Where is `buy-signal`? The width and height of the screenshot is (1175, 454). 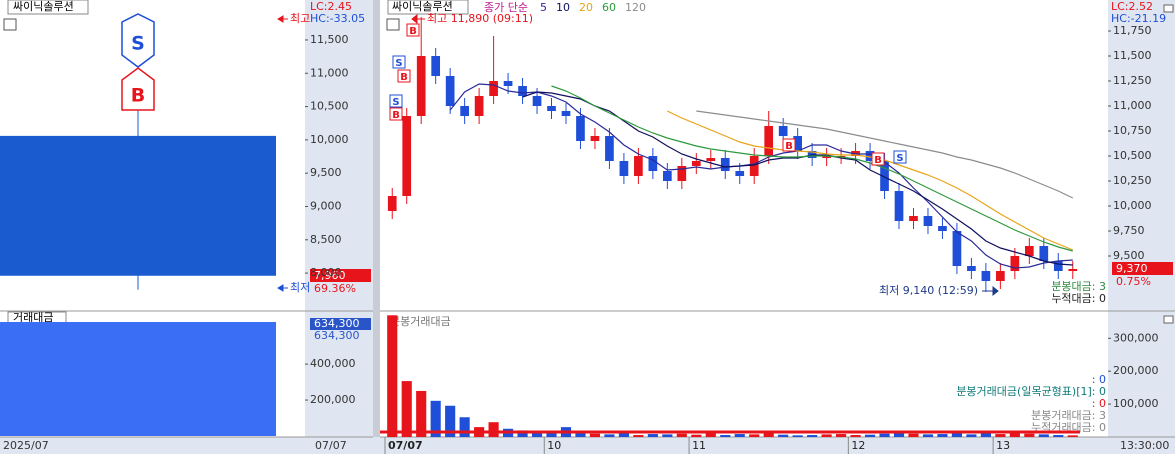 buy-signal is located at coordinates (138, 89).